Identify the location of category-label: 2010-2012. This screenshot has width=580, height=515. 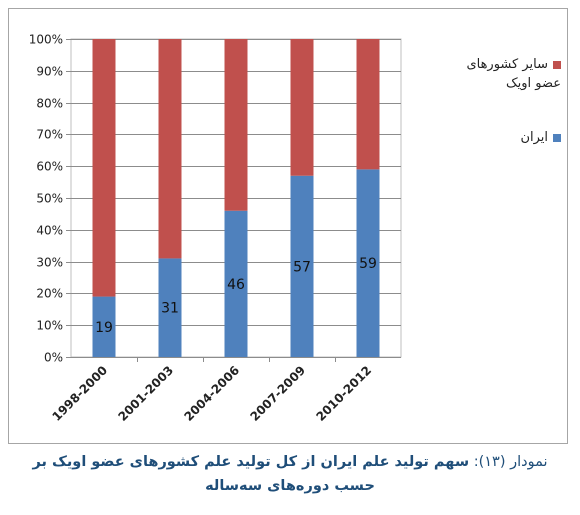
(343, 393).